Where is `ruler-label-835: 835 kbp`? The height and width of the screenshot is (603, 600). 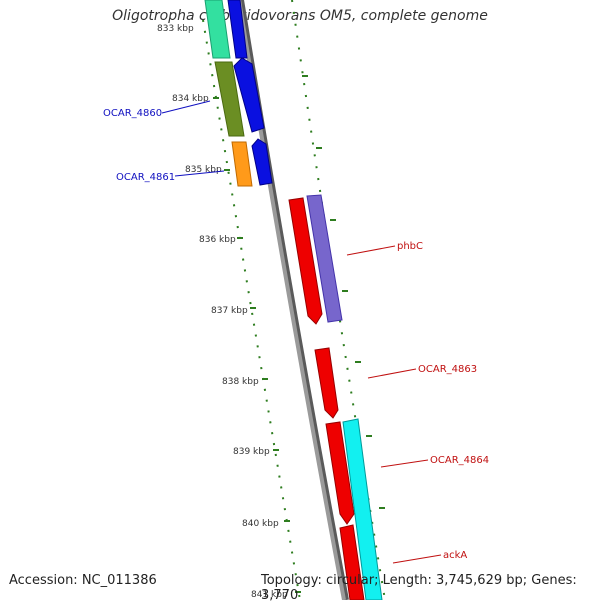 ruler-label-835: 835 kbp is located at coordinates (203, 170).